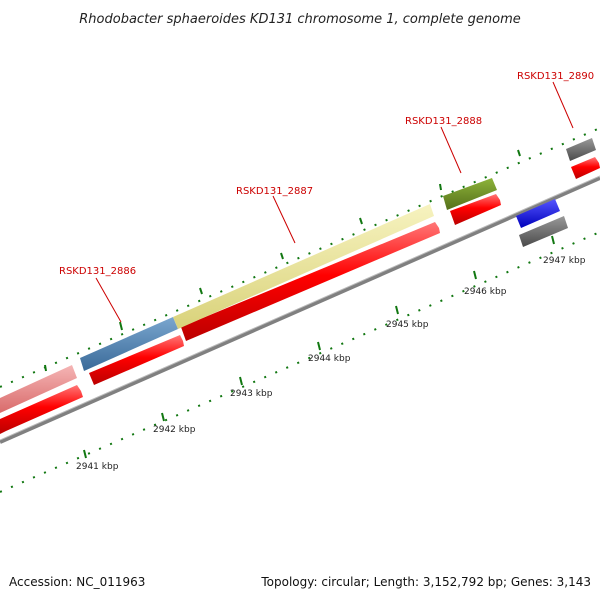 Image resolution: width=600 pixels, height=600 pixels. I want to click on position-label: 2943 kbp, so click(251, 394).